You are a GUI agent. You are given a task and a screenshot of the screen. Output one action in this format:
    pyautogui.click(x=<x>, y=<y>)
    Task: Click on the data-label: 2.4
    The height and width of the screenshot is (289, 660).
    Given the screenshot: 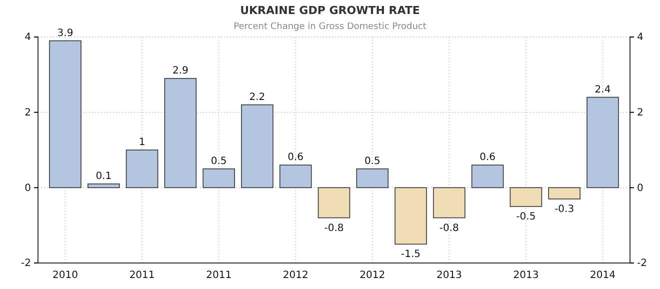 What is the action you would take?
    pyautogui.click(x=602, y=90)
    